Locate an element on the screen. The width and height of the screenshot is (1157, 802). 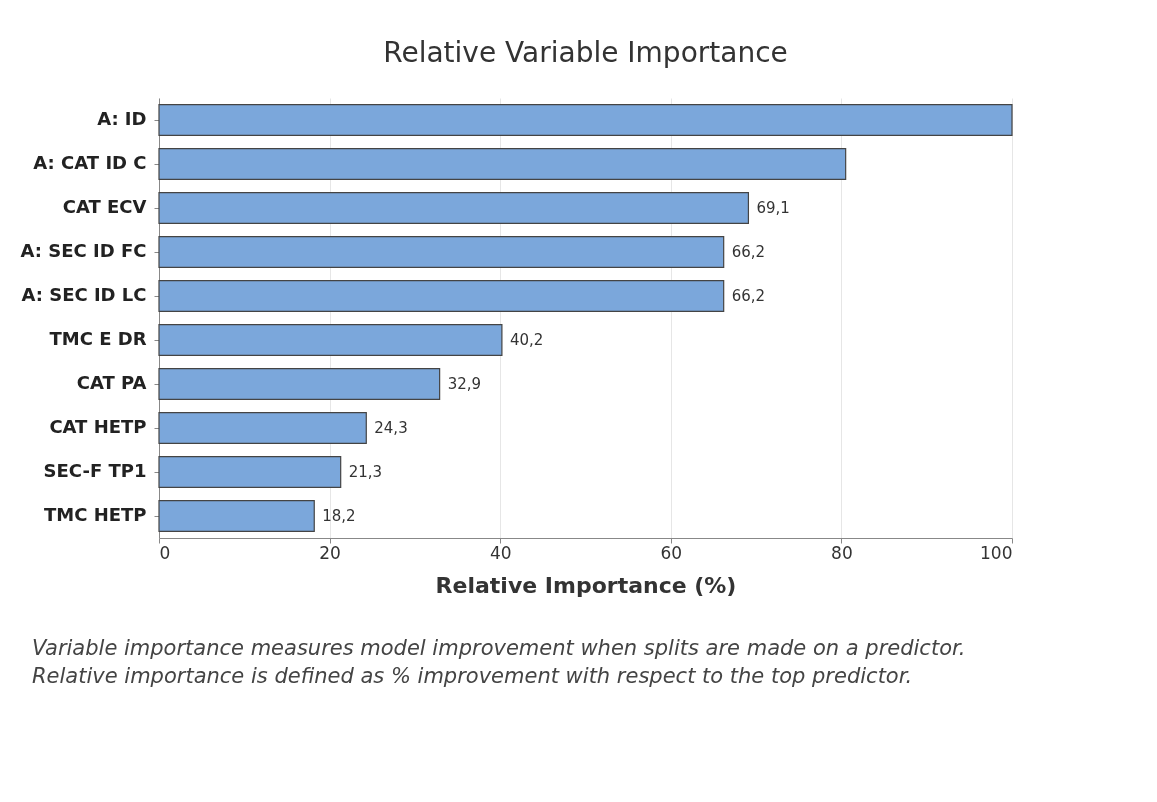
y-tick-label: A: CAT ID C is located at coordinates (90, 162).